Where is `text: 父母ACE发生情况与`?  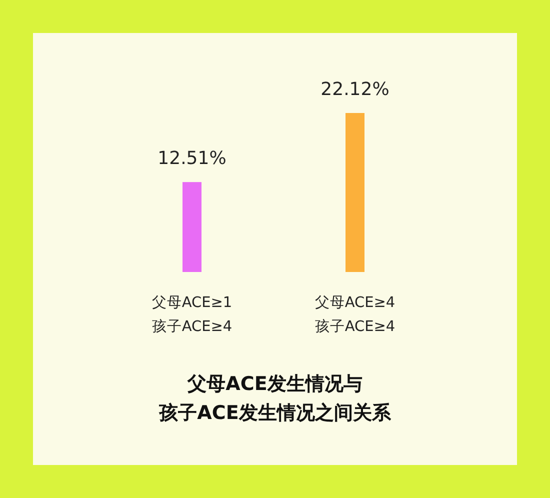 text: 父母ACE发生情况与 is located at coordinates (274, 384).